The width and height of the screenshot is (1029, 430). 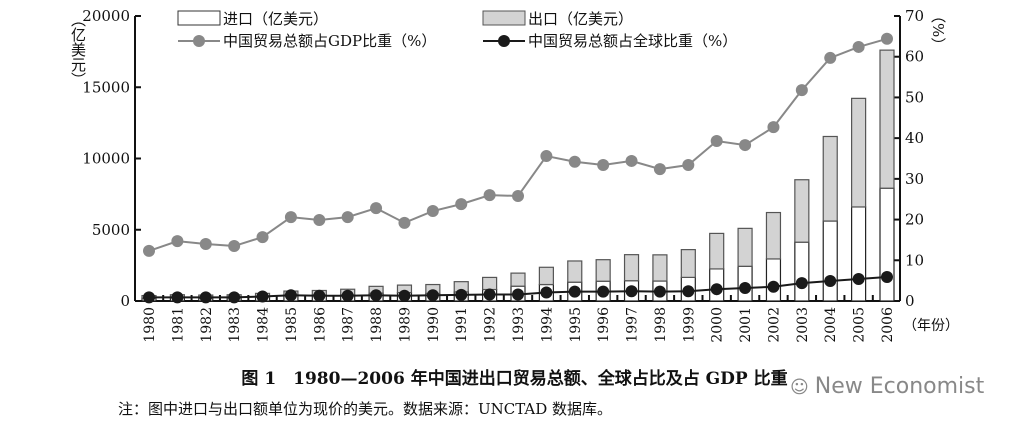 I want to click on x-tick-label: 1981, so click(x=178, y=325).